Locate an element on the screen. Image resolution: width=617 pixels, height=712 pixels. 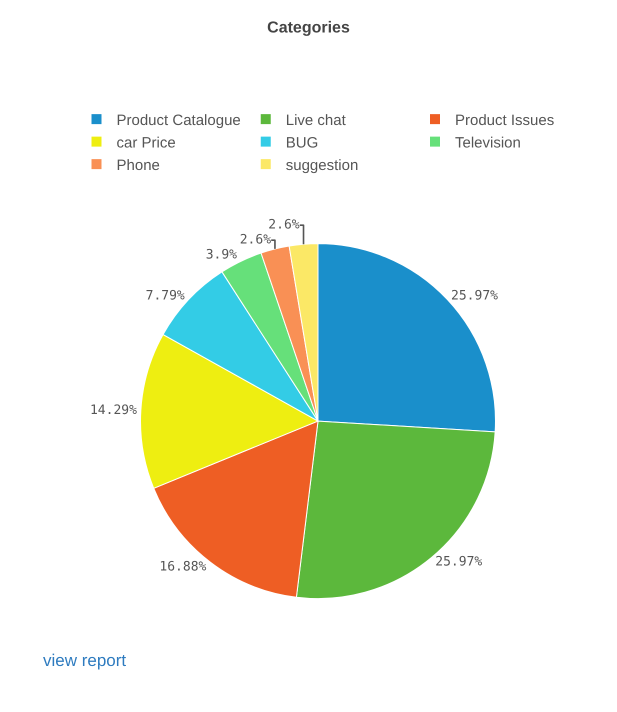
legend-label: BUG is located at coordinates (302, 143).